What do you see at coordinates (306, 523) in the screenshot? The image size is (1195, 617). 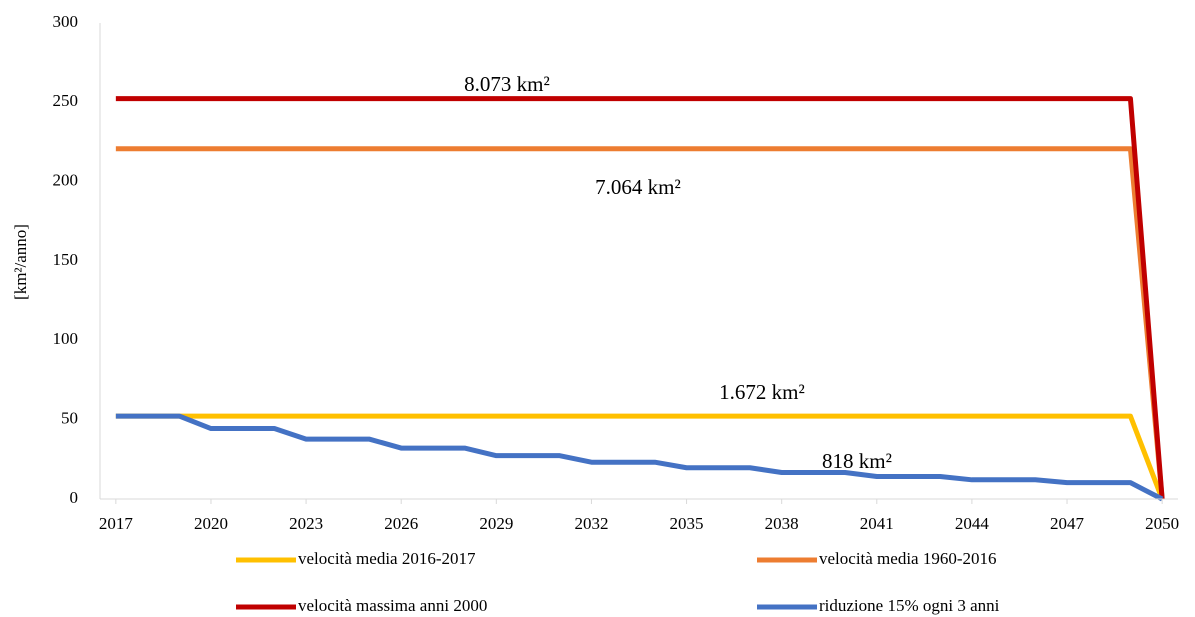 I see `x-tick-label: 2023` at bounding box center [306, 523].